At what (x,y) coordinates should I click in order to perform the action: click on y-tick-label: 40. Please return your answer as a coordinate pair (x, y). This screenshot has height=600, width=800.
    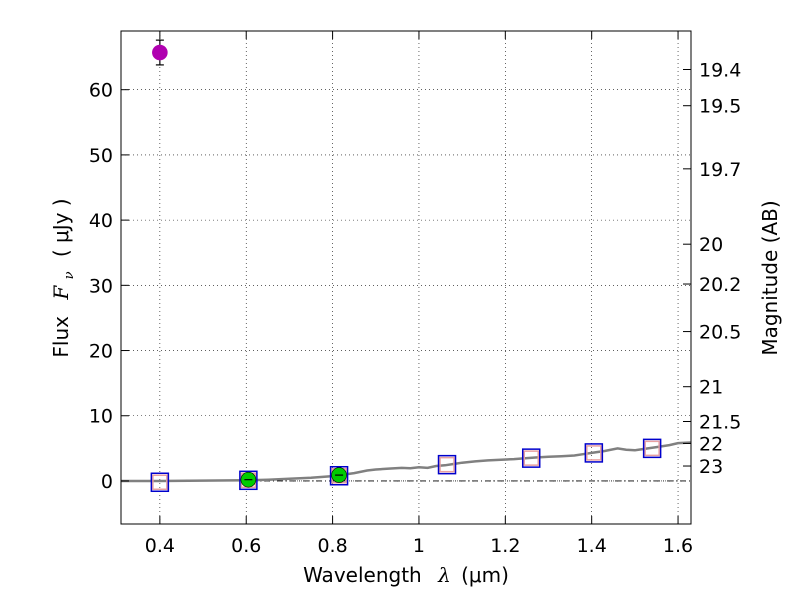
    Looking at the image, I should click on (101, 221).